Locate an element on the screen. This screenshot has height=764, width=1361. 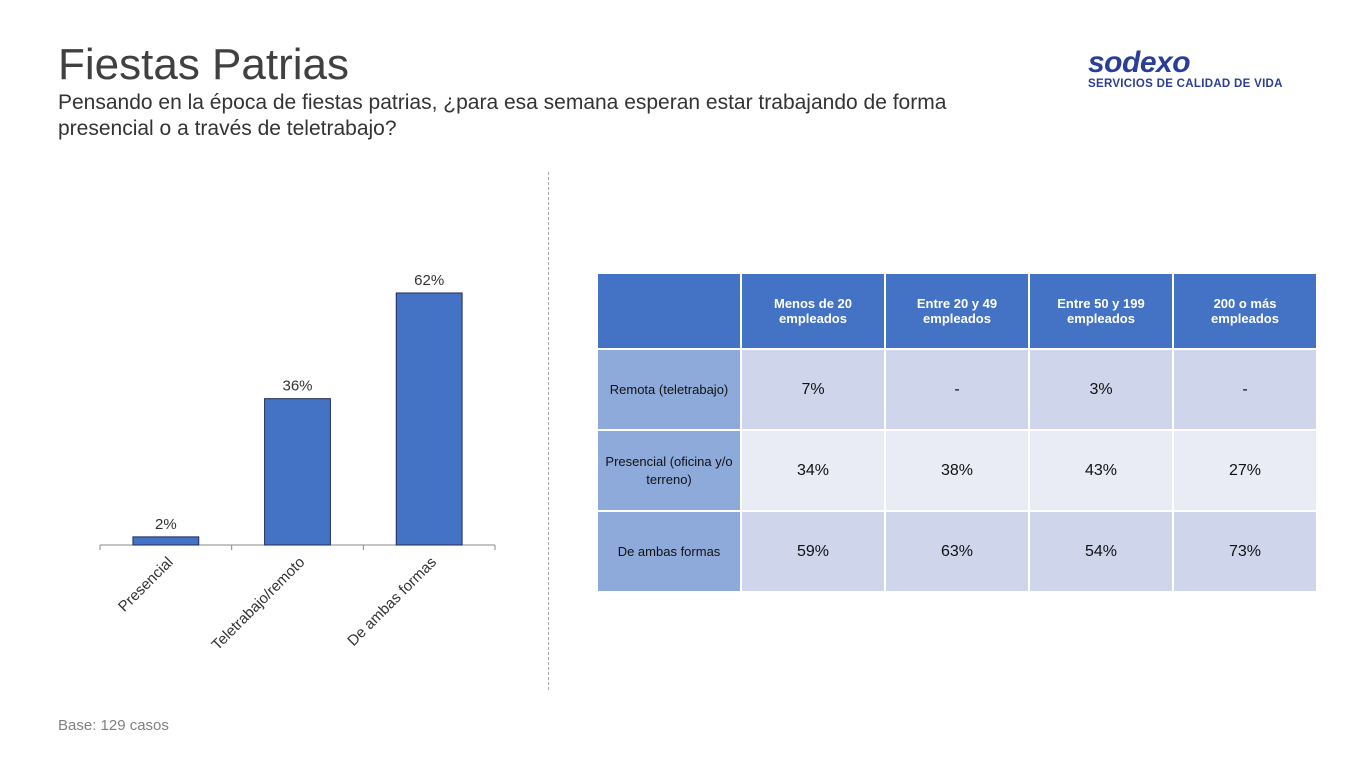
row-header: Remota (teletrabajo) is located at coordinates (669, 389).